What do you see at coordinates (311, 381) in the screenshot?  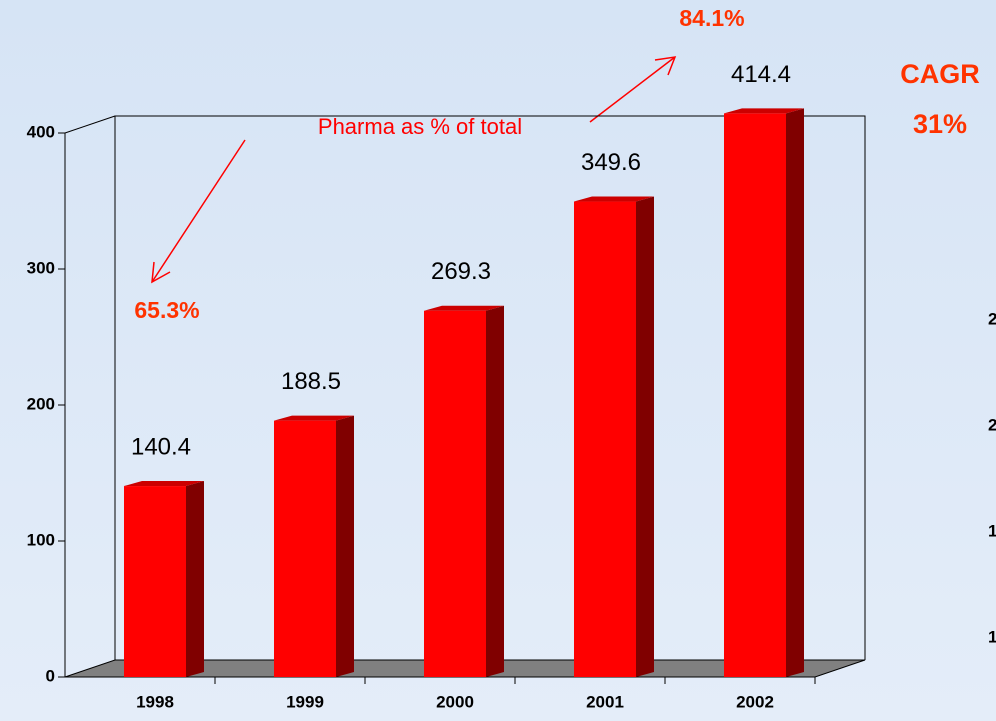 I see `value-label: 188.5` at bounding box center [311, 381].